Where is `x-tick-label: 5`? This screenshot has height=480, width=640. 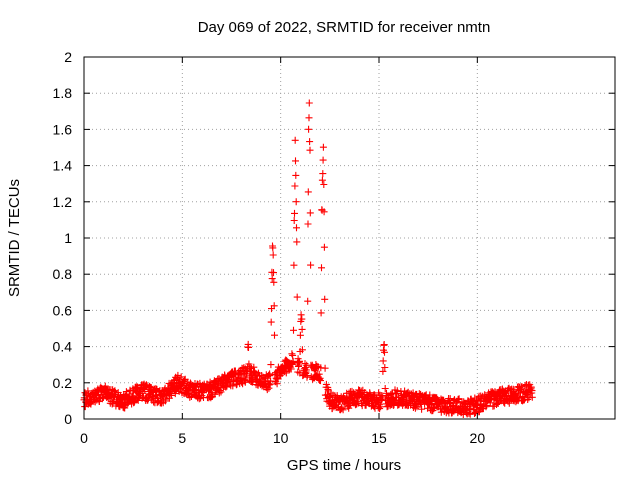
x-tick-label: 5 is located at coordinates (182, 438).